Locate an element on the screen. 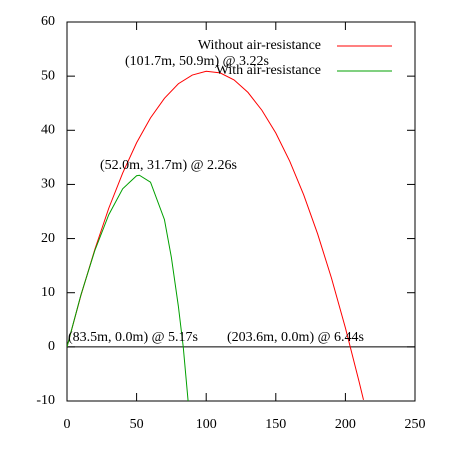 The image size is (450, 450). annotation: (52.0m, 31.7m) @ 2.26s is located at coordinates (168, 165).